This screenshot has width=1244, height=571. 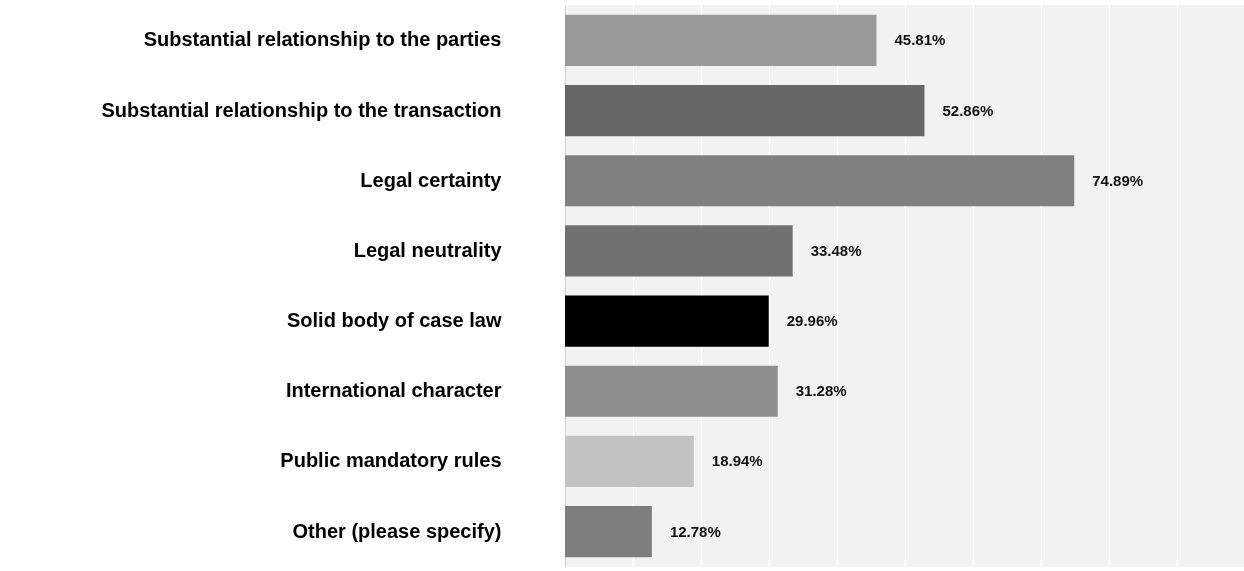 I want to click on data-label: 52.86%, so click(x=968, y=110).